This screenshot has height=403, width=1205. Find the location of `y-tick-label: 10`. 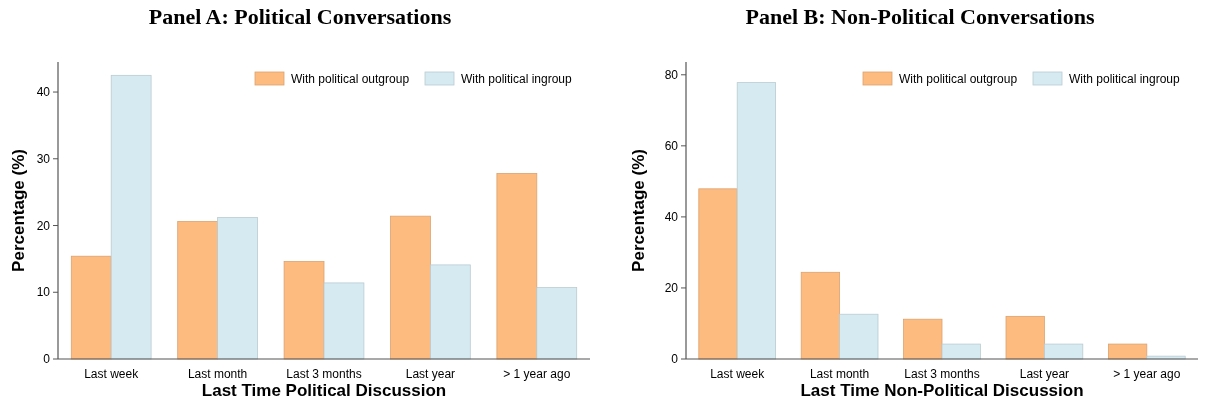

y-tick-label: 10 is located at coordinates (43, 292).